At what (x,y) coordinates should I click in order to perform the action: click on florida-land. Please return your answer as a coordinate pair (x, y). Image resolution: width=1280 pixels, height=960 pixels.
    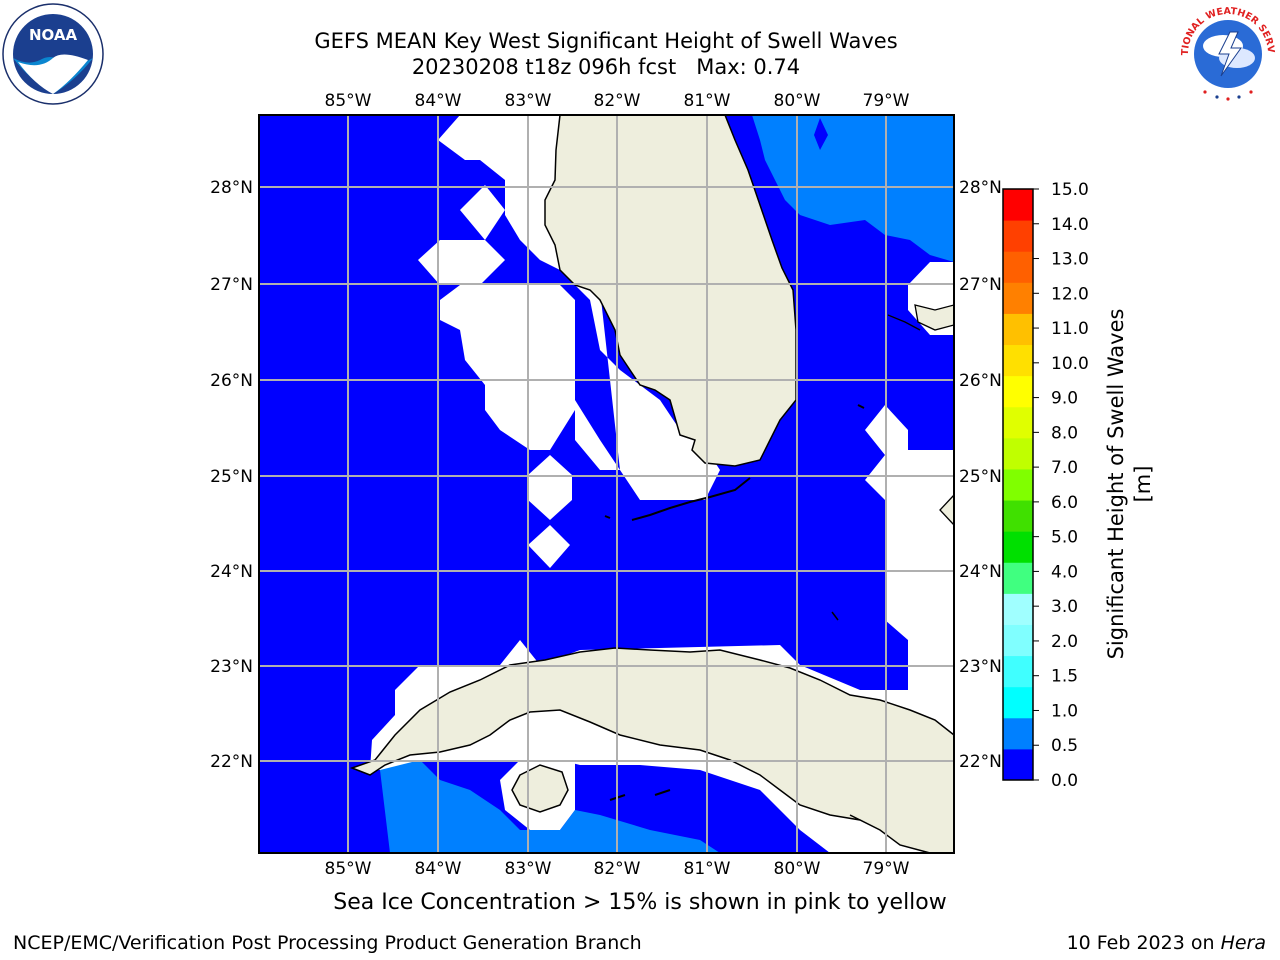
    Looking at the image, I should click on (670, 291).